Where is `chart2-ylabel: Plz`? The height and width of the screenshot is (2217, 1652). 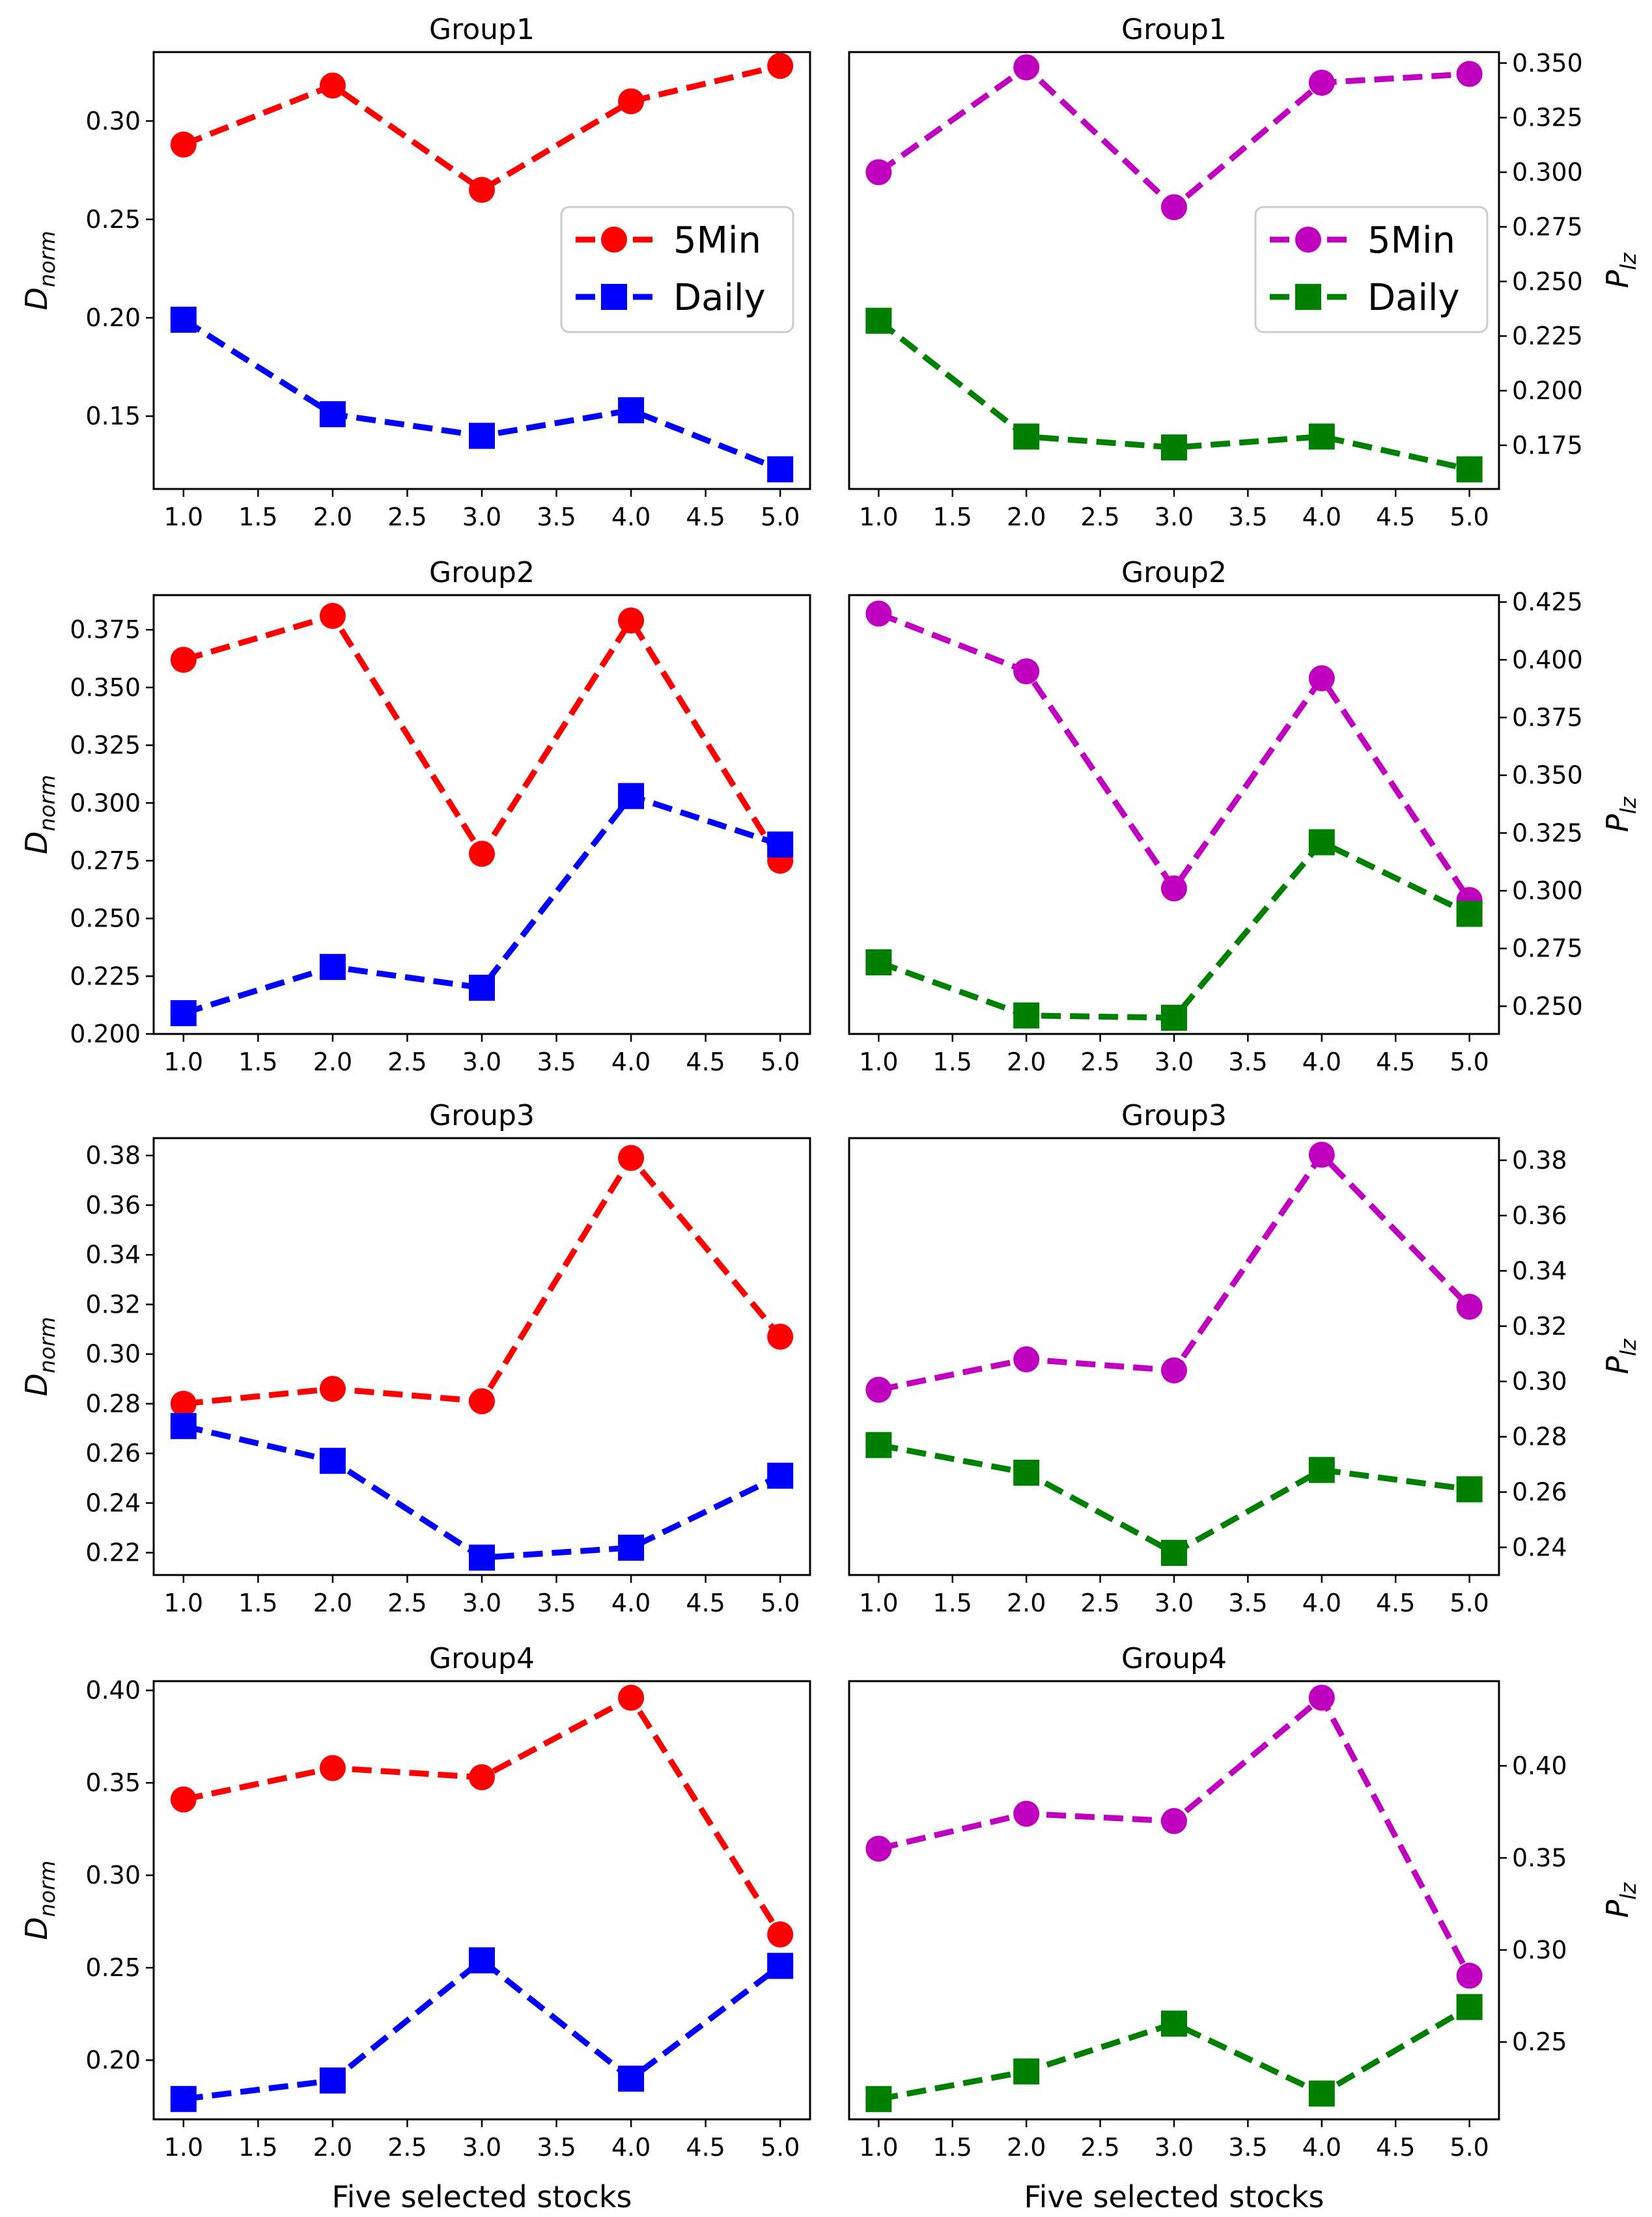
chart2-ylabel: Plz is located at coordinates (1621, 270).